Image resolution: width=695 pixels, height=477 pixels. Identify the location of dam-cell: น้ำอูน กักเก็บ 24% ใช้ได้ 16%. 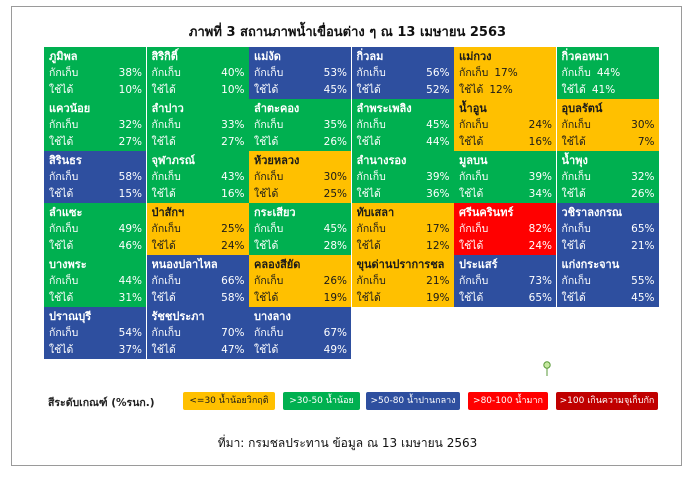
(505, 125).